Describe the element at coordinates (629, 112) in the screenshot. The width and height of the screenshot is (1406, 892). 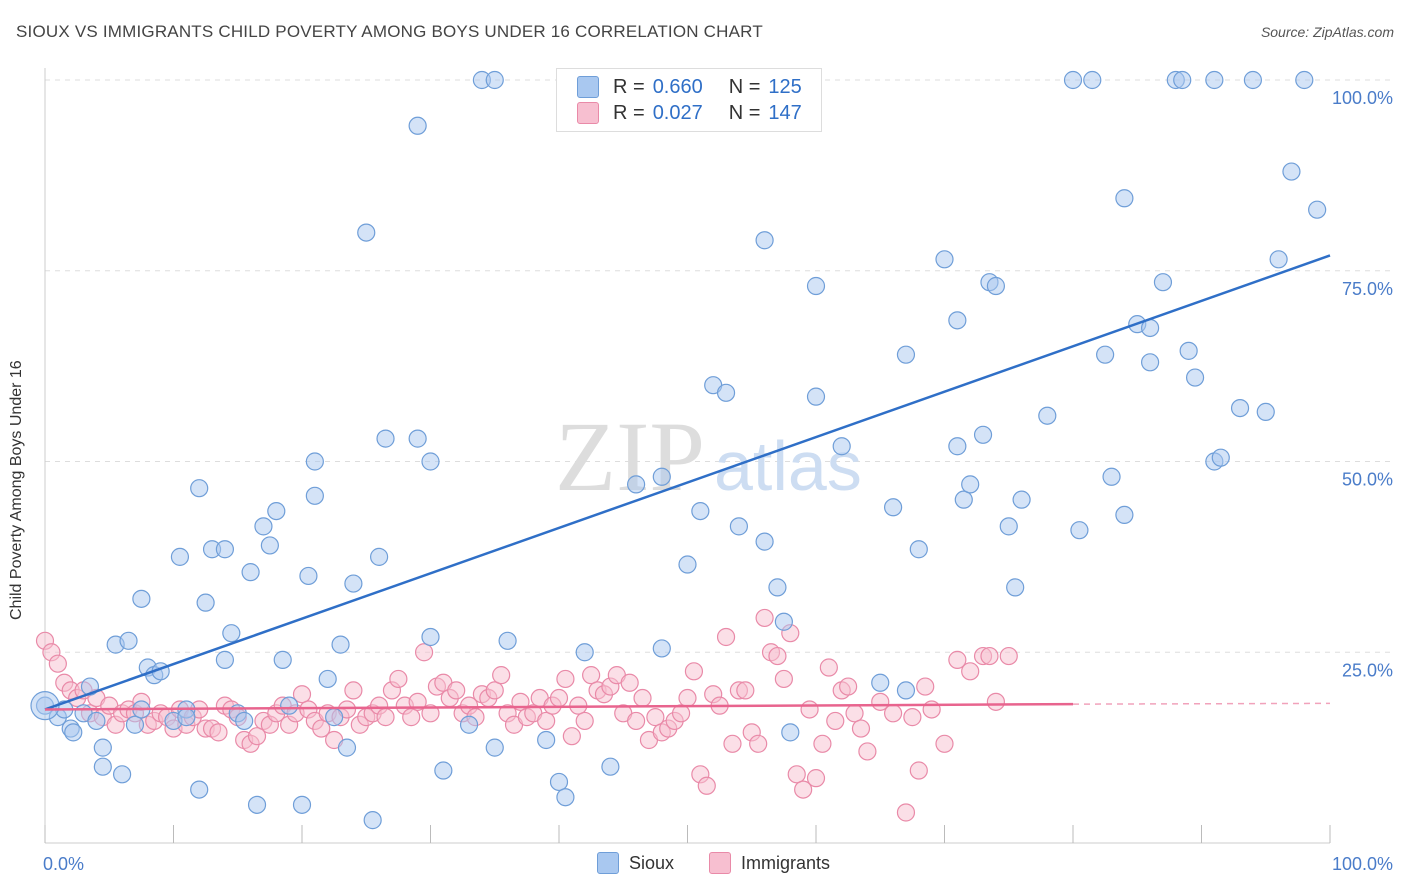
I see `legend-r-label: R =` at that location.